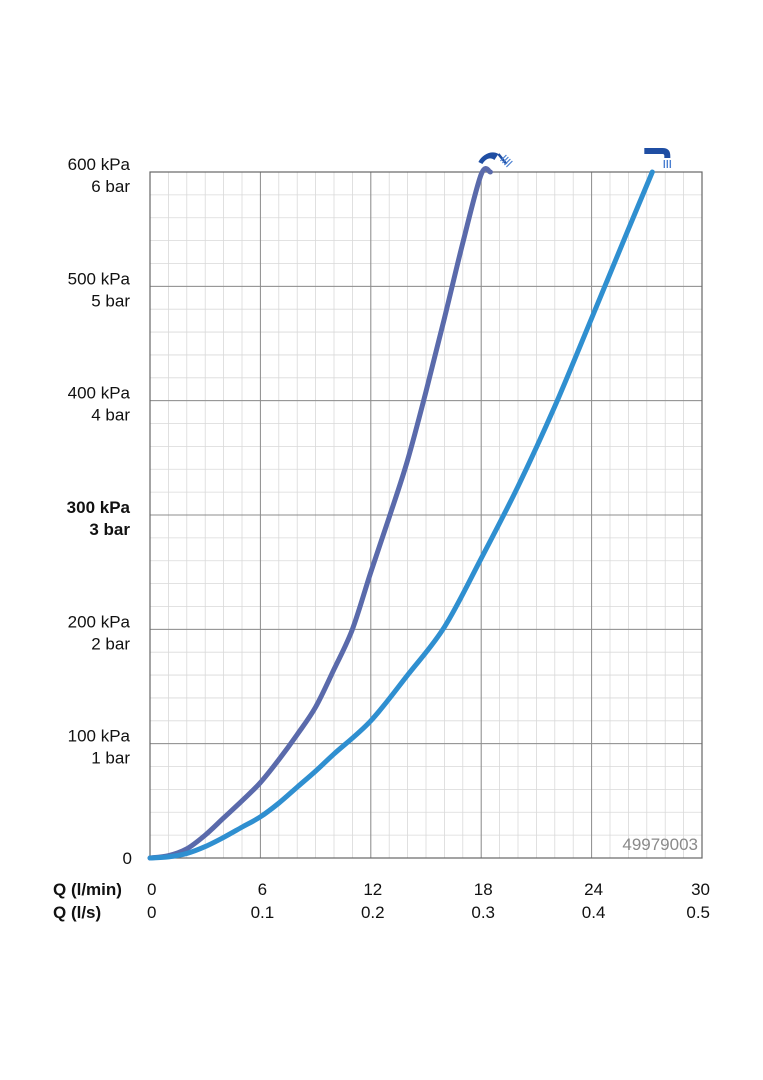  Describe the element at coordinates (700, 889) in the screenshot. I see `x-tick-label: 30` at that location.